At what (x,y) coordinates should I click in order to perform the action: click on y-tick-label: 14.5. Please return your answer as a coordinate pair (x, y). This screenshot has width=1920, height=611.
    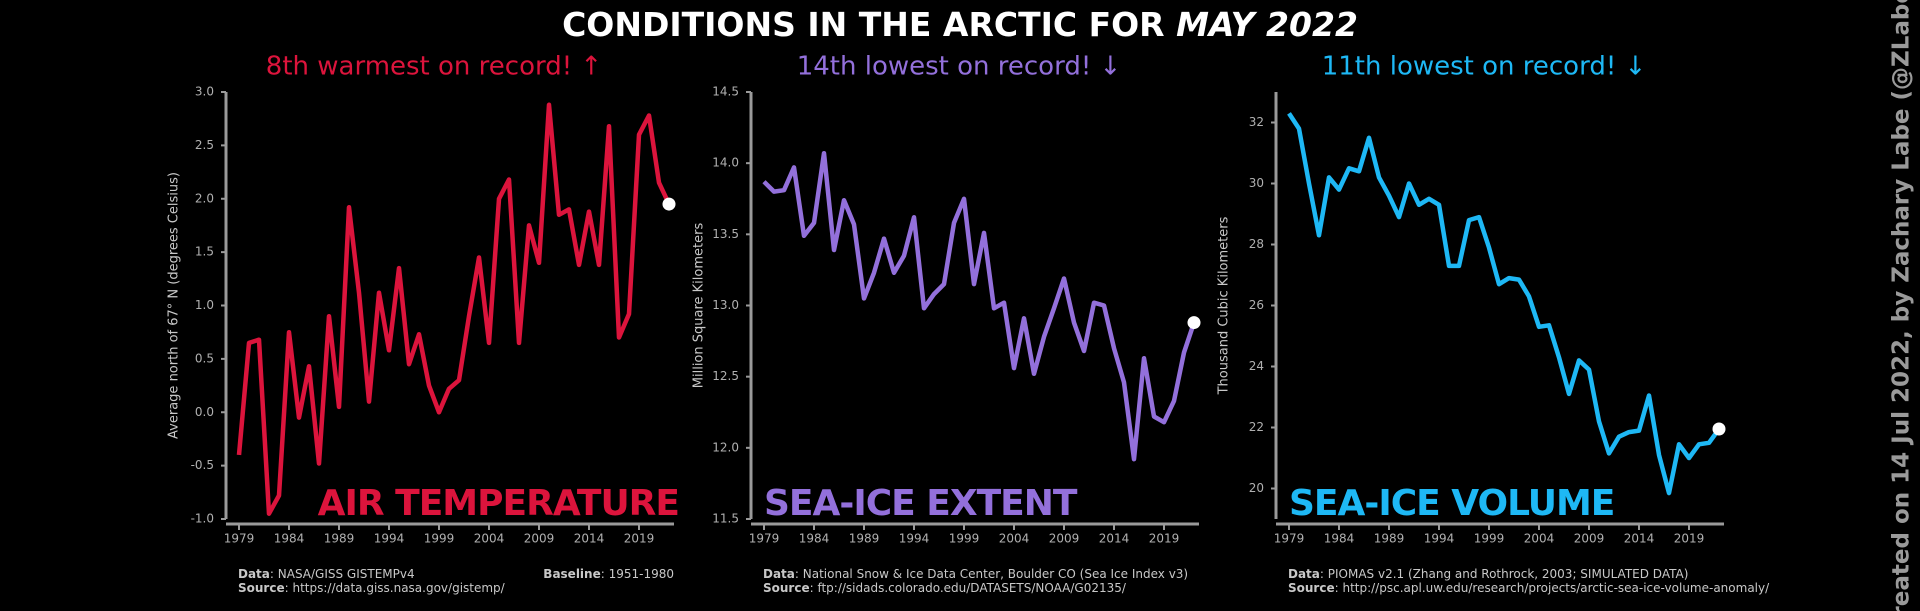
    Looking at the image, I should click on (725, 92).